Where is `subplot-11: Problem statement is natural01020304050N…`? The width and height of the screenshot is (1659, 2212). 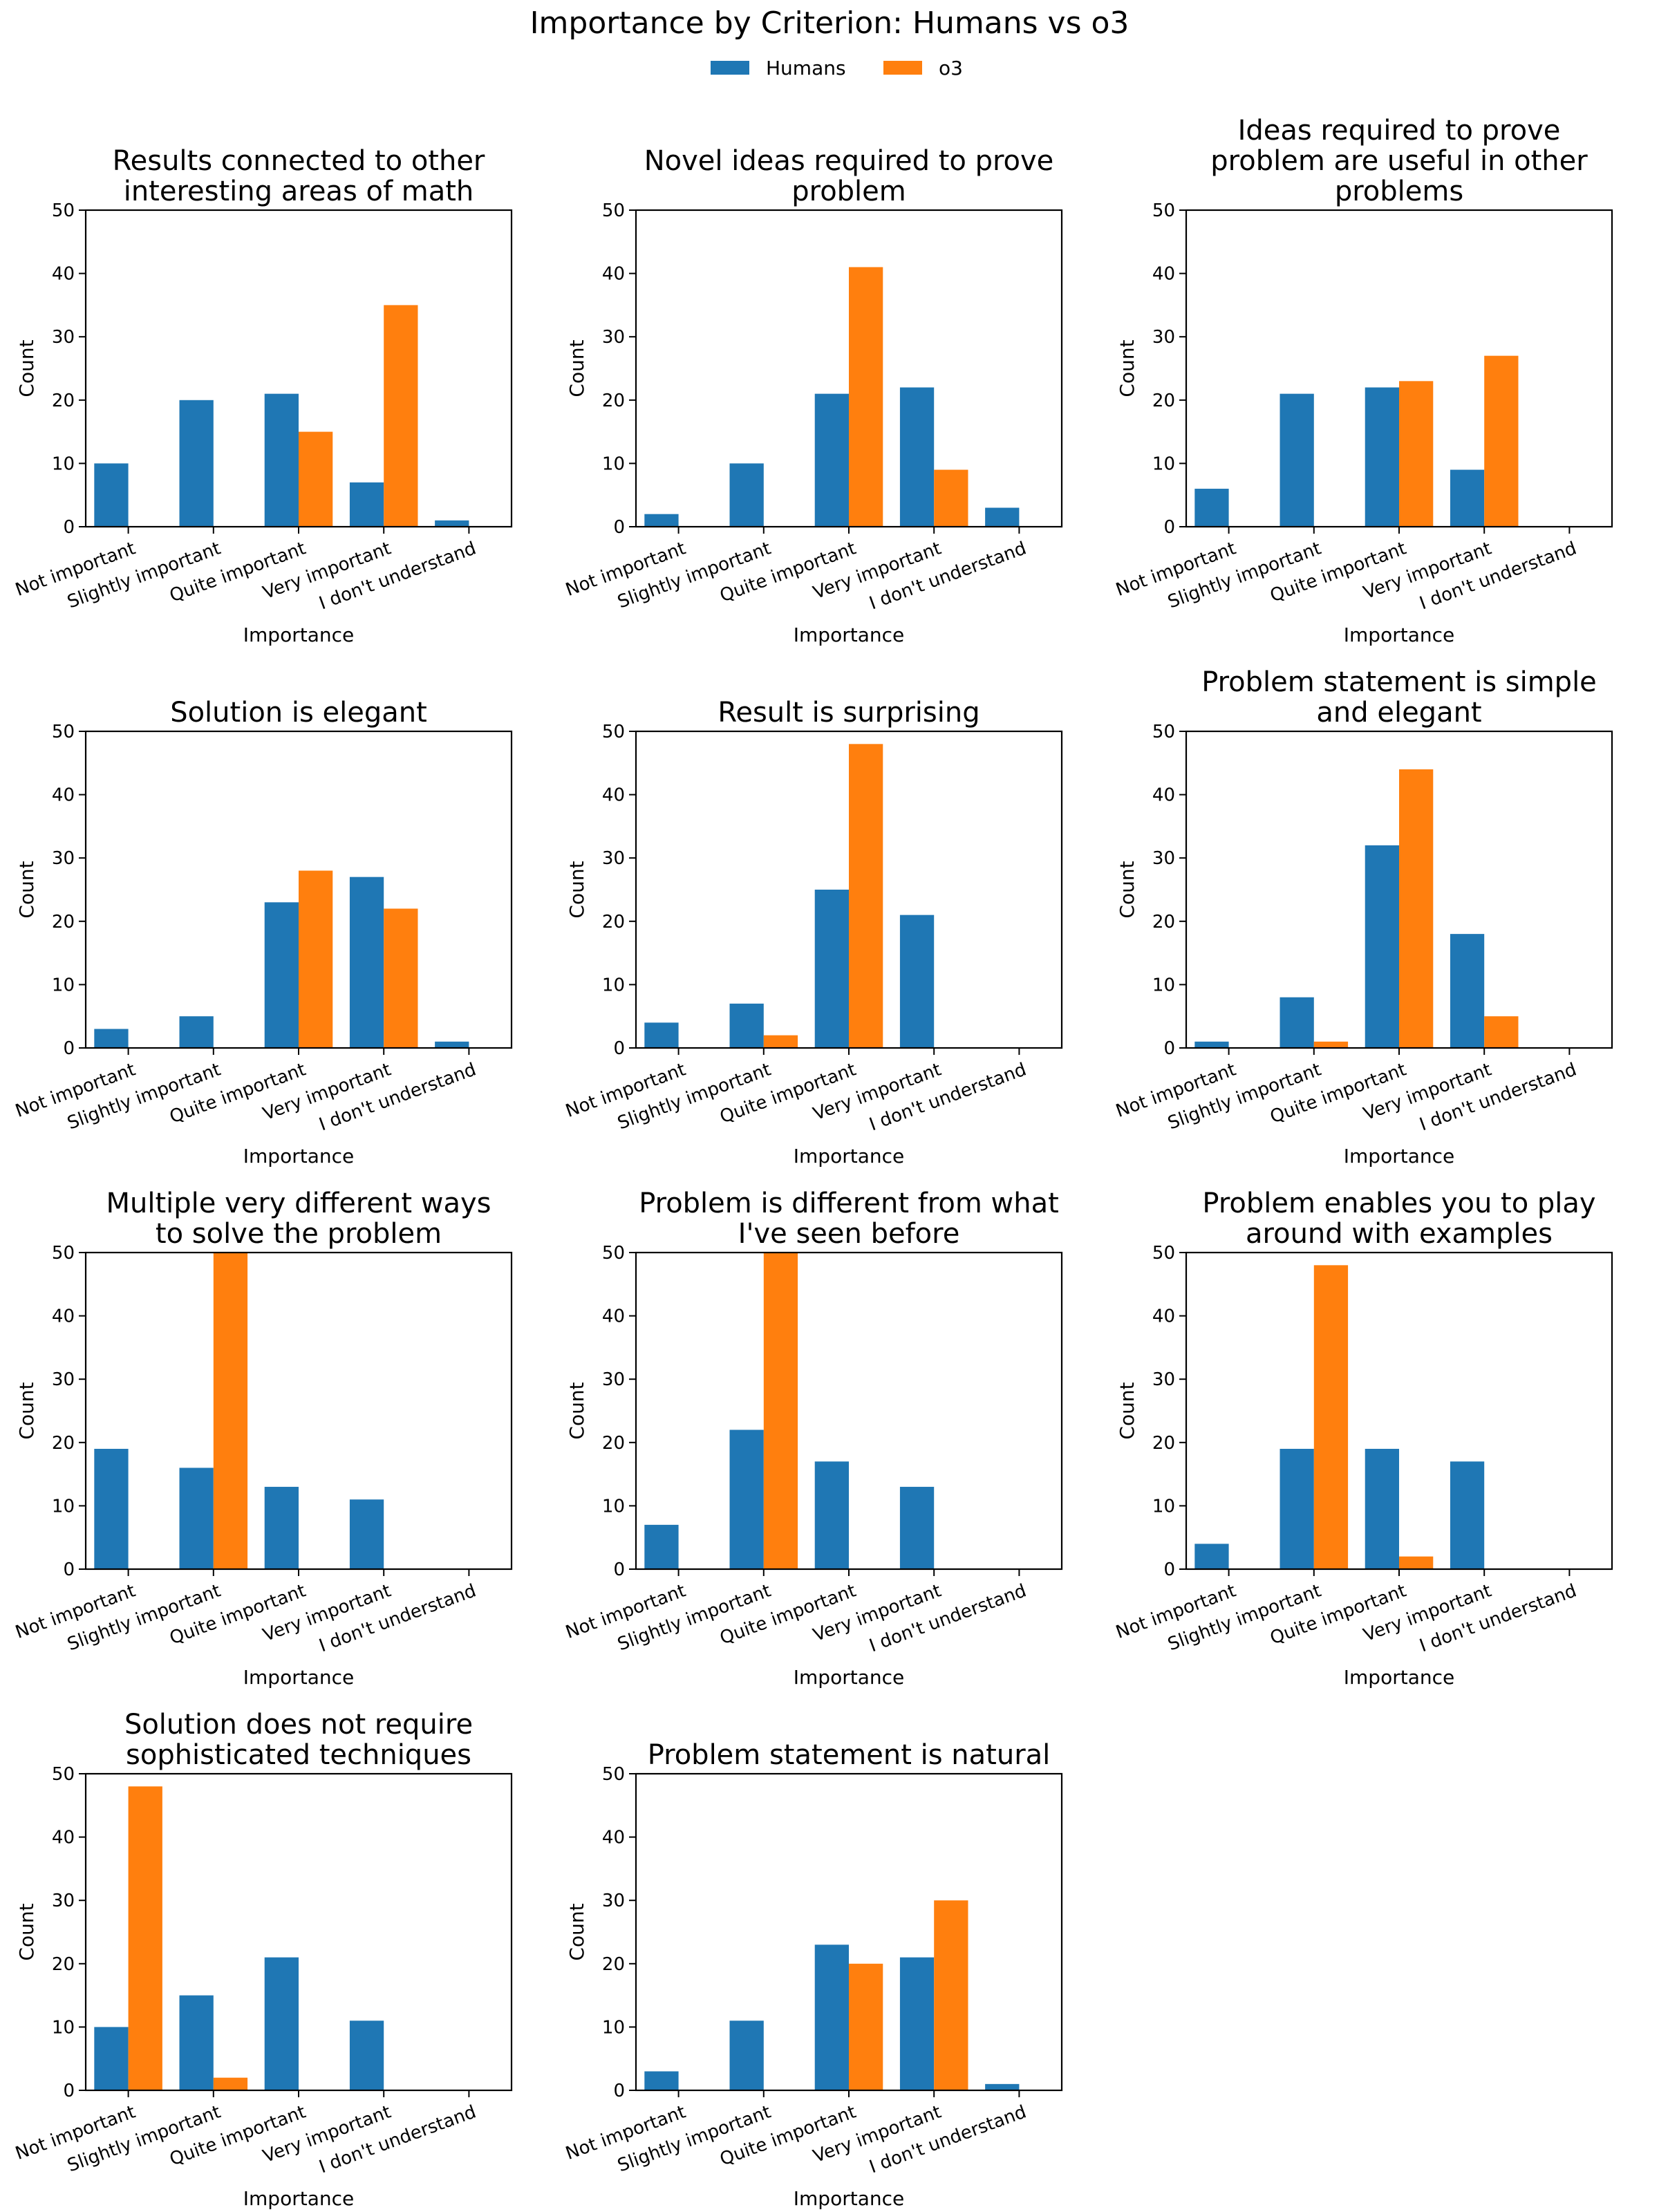
subplot-11: Problem statement is natural01020304050N… is located at coordinates (813, 1975).